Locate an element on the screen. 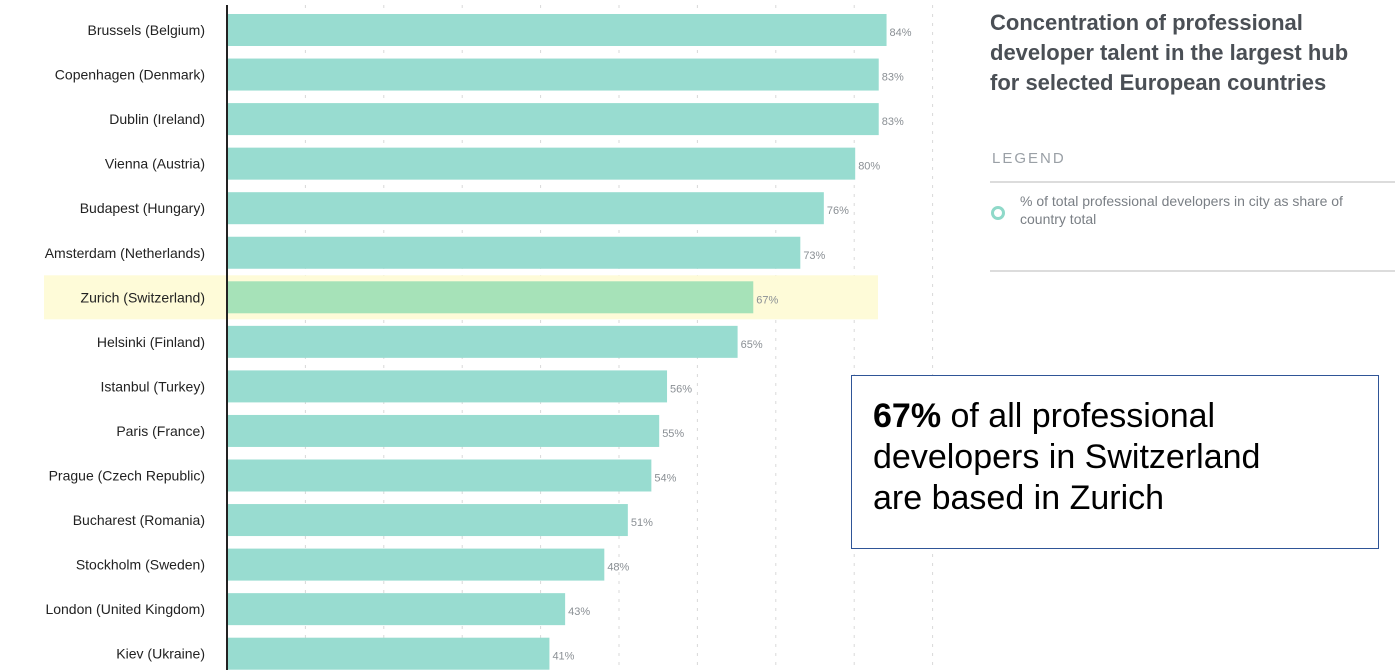 The width and height of the screenshot is (1395, 670). category-label: Stockholm (Sweden) is located at coordinates (140, 565).